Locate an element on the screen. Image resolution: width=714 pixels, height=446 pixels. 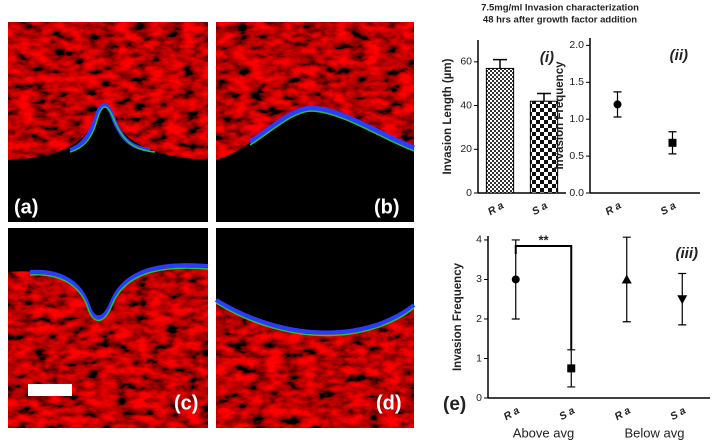
significance-label: ** is located at coordinates (543, 239).